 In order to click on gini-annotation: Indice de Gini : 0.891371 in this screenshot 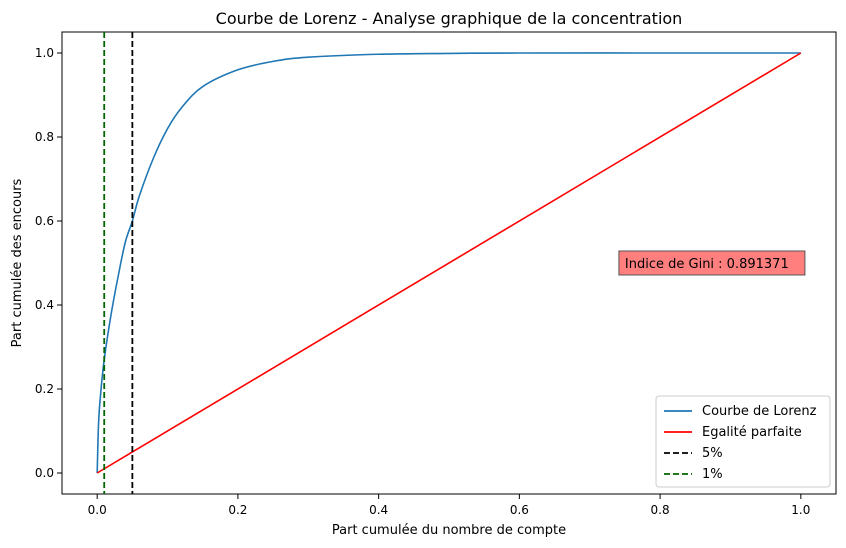, I will do `click(712, 263)`.